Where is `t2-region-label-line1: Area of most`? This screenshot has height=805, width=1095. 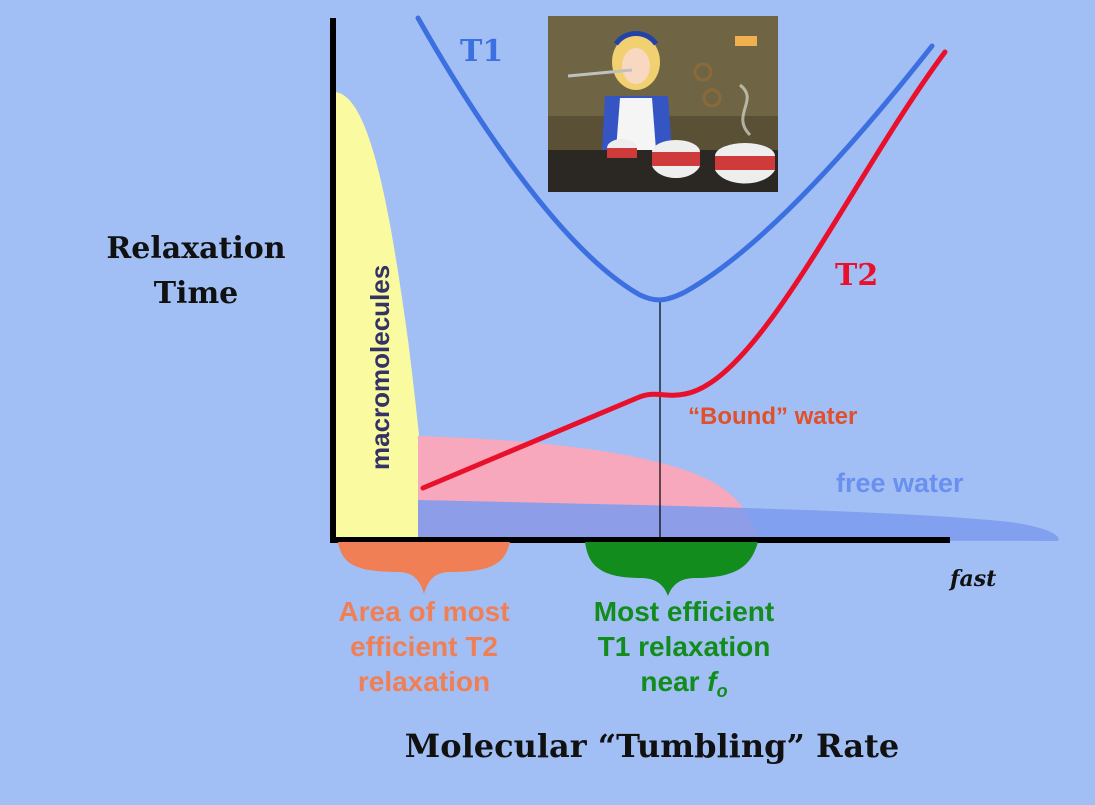
t2-region-label-line1: Area of most is located at coordinates (423, 611).